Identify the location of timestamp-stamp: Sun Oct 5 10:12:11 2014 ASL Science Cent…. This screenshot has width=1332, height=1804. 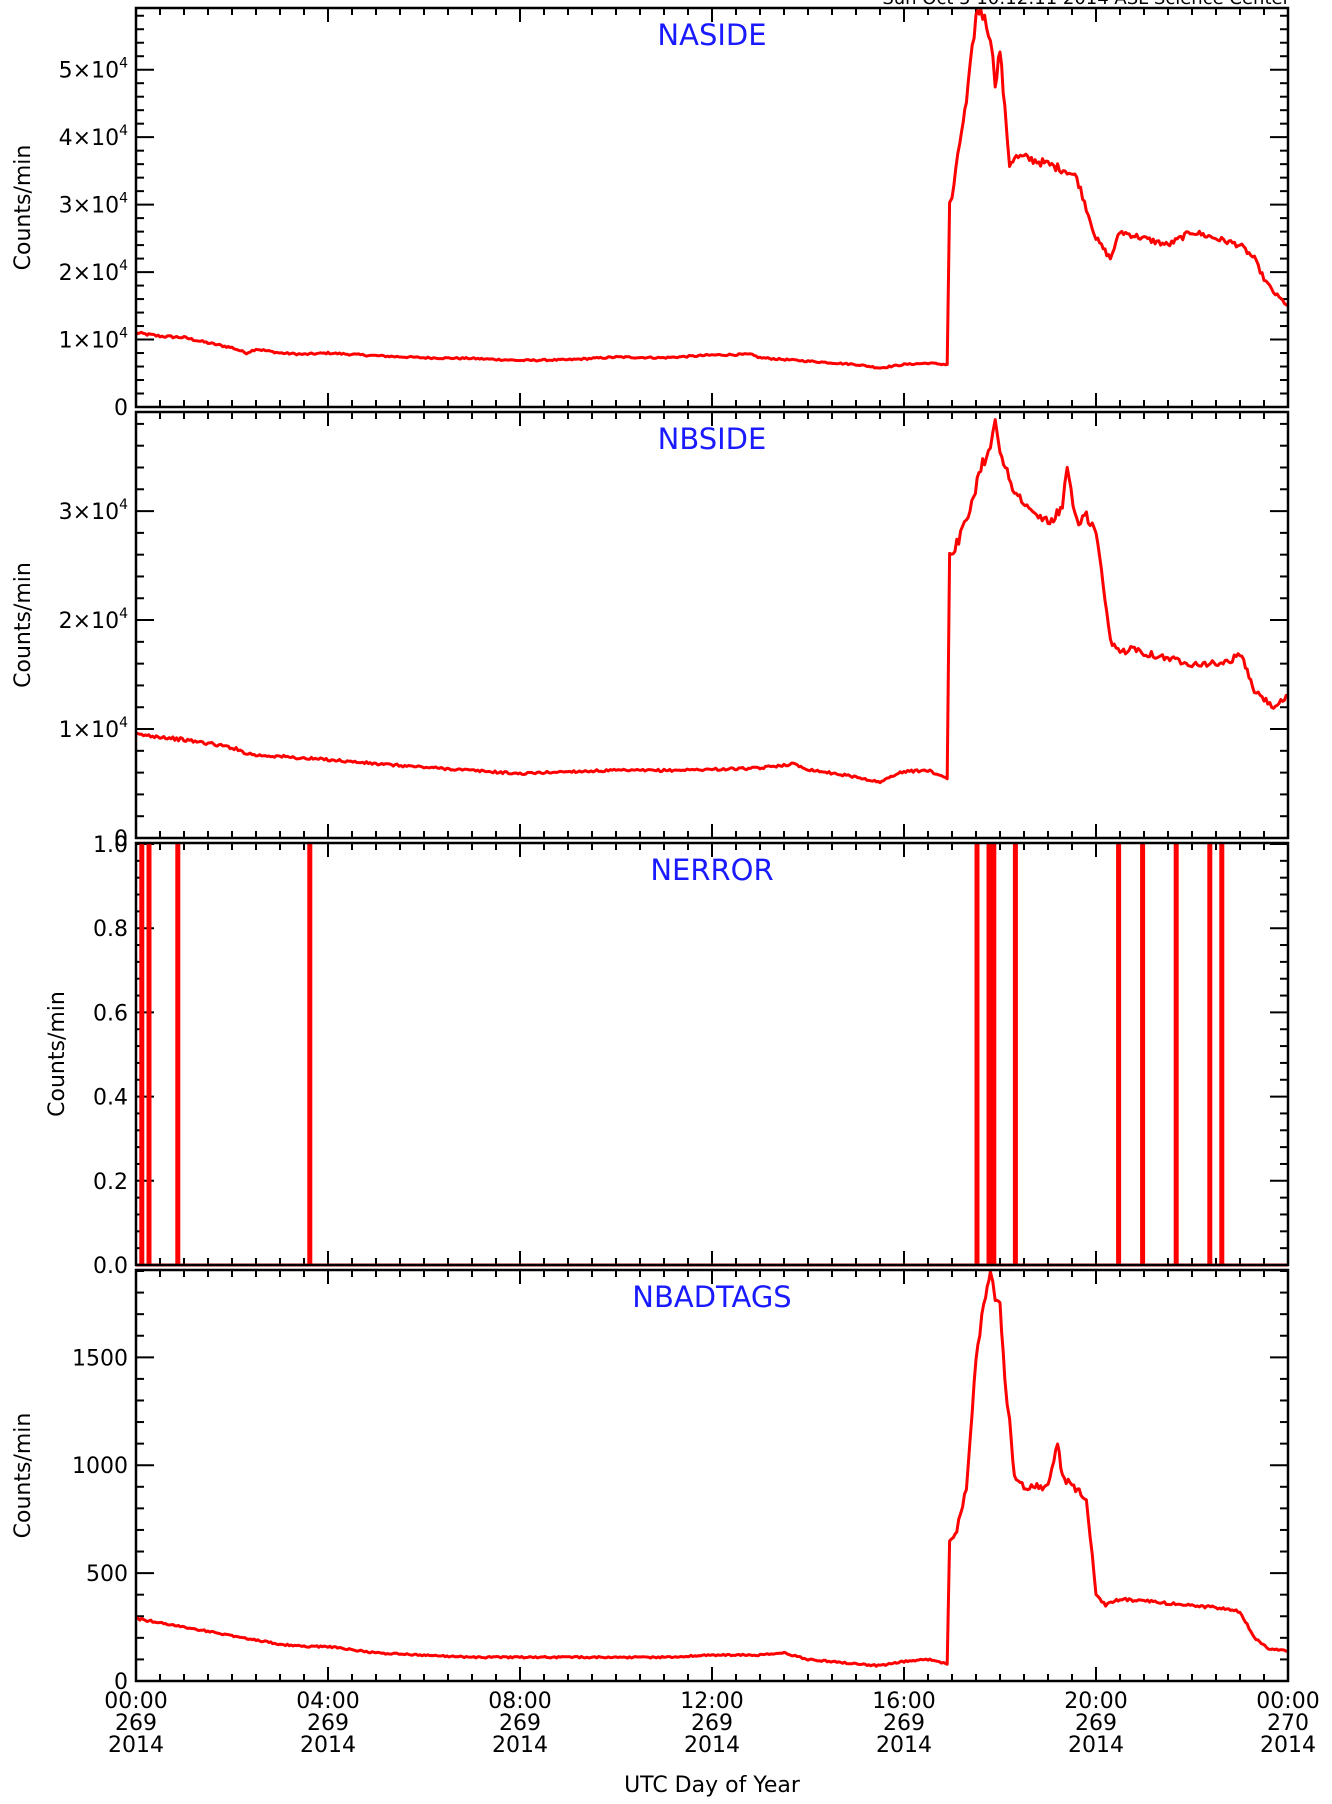
(1086, 4).